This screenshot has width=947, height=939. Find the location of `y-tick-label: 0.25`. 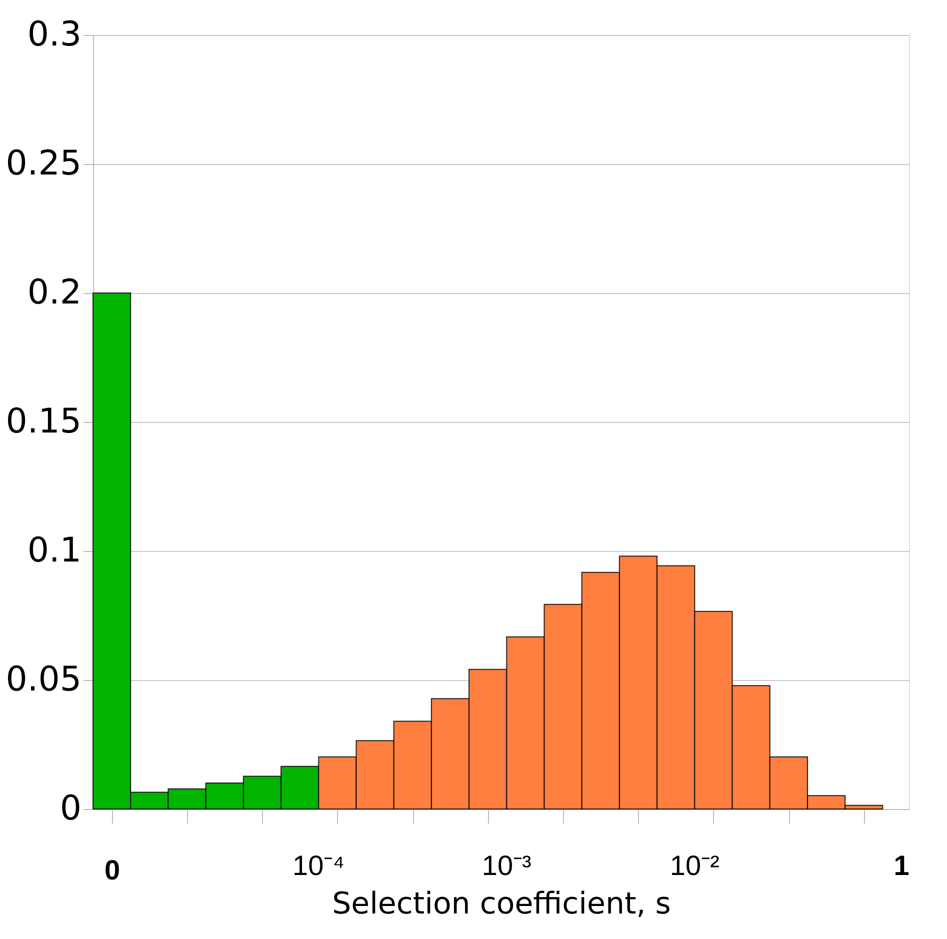

y-tick-label: 0.25 is located at coordinates (44, 164).